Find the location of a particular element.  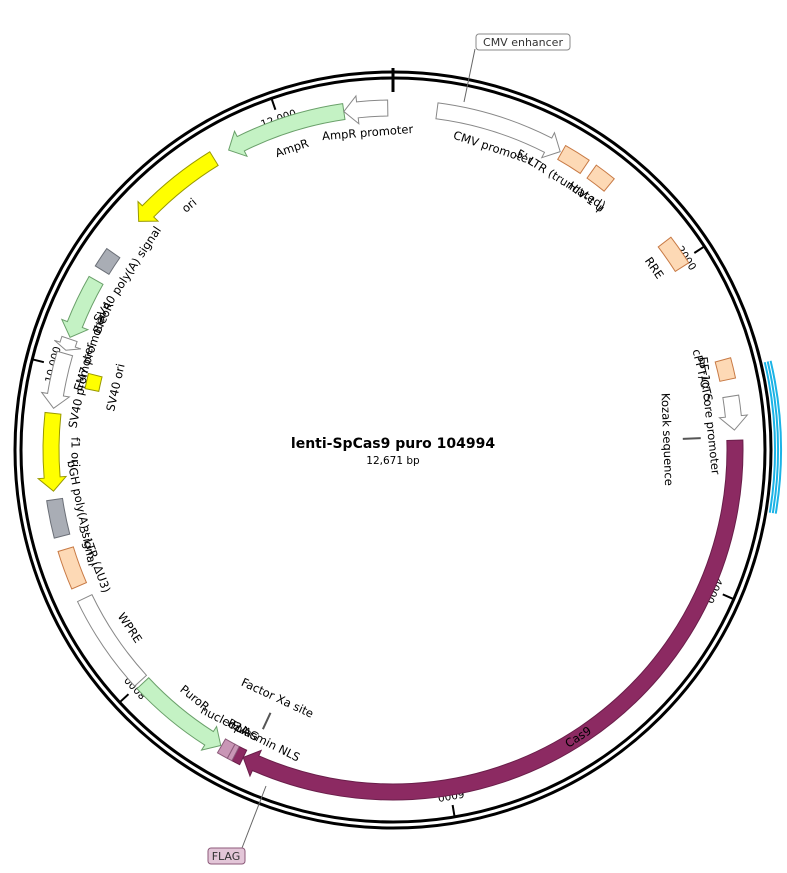

bgh-poly-a-signal-feature is located at coordinates (58, 518).